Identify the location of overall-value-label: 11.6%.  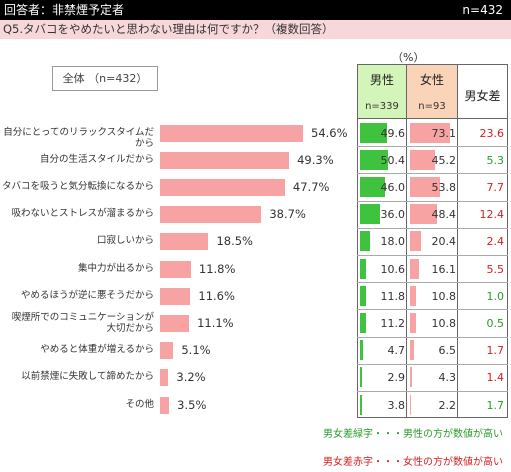
(216, 295).